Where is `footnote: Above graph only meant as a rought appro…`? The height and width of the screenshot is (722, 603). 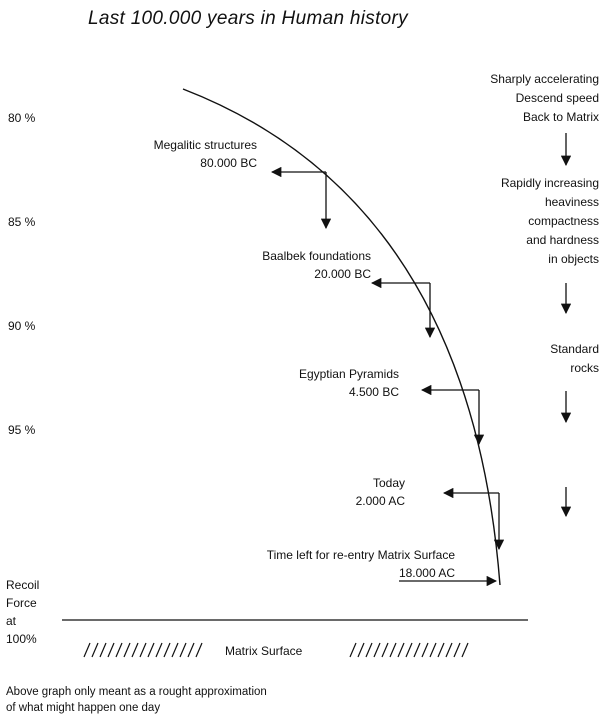
footnote: Above graph only meant as a rought appro… is located at coordinates (136, 700).